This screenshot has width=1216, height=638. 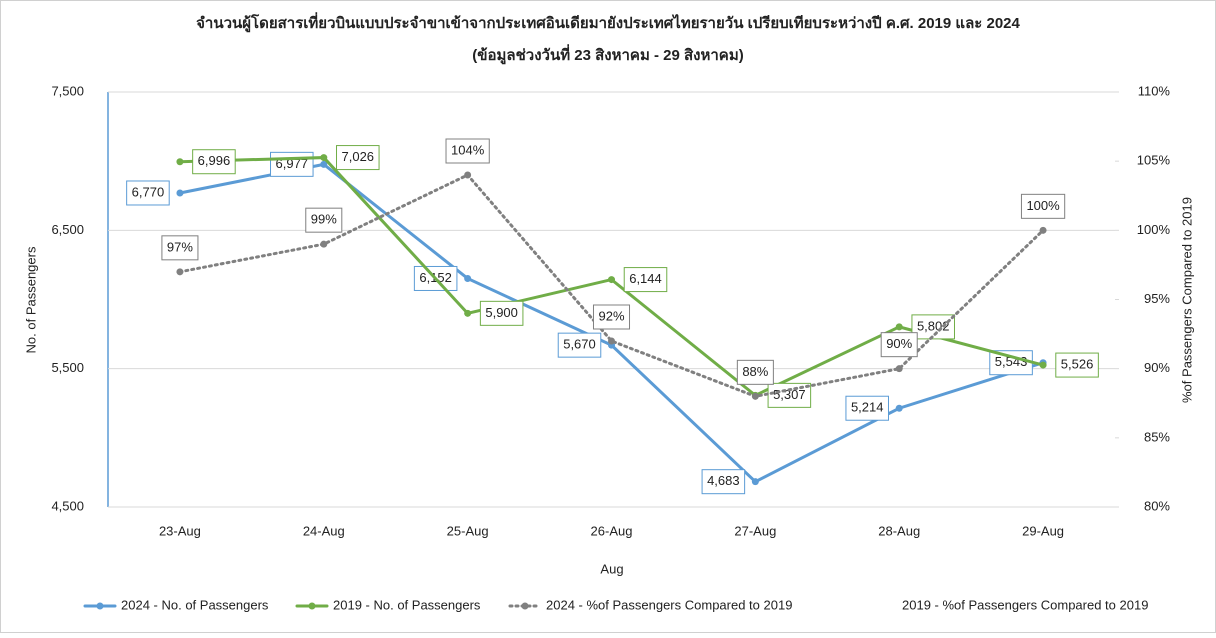 I want to click on y2-tick-label: 80%, so click(x=1157, y=505).